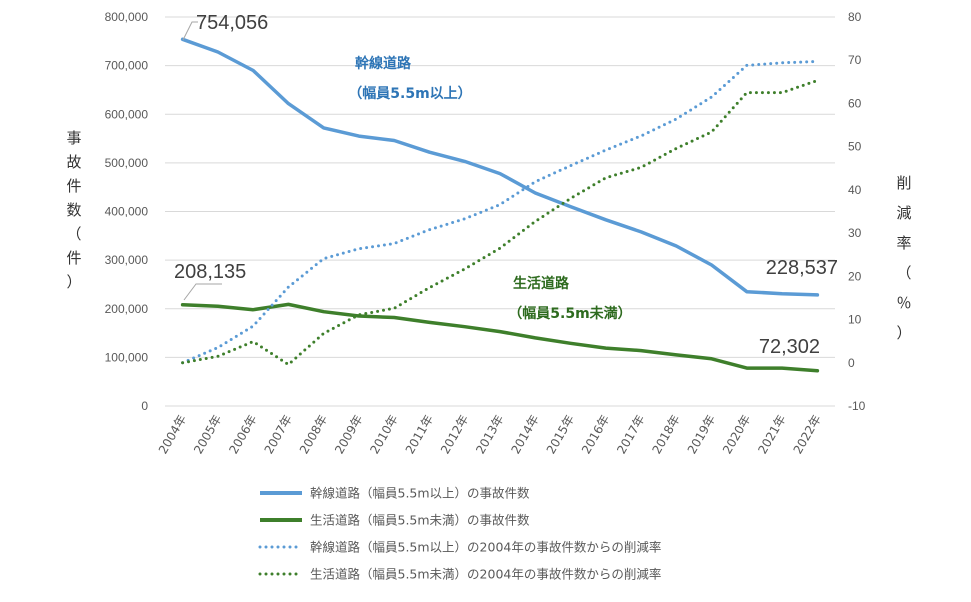  I want to click on x-tick-label: 2008年, so click(313, 435).